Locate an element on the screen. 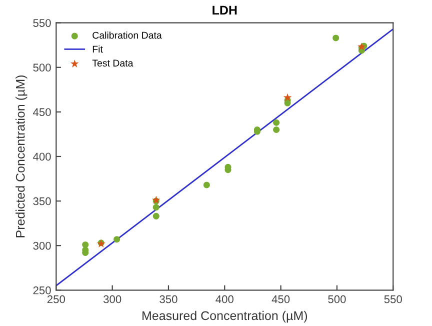 Image resolution: width=432 pixels, height=326 pixels. x-tick-label: 300 is located at coordinates (112, 299).